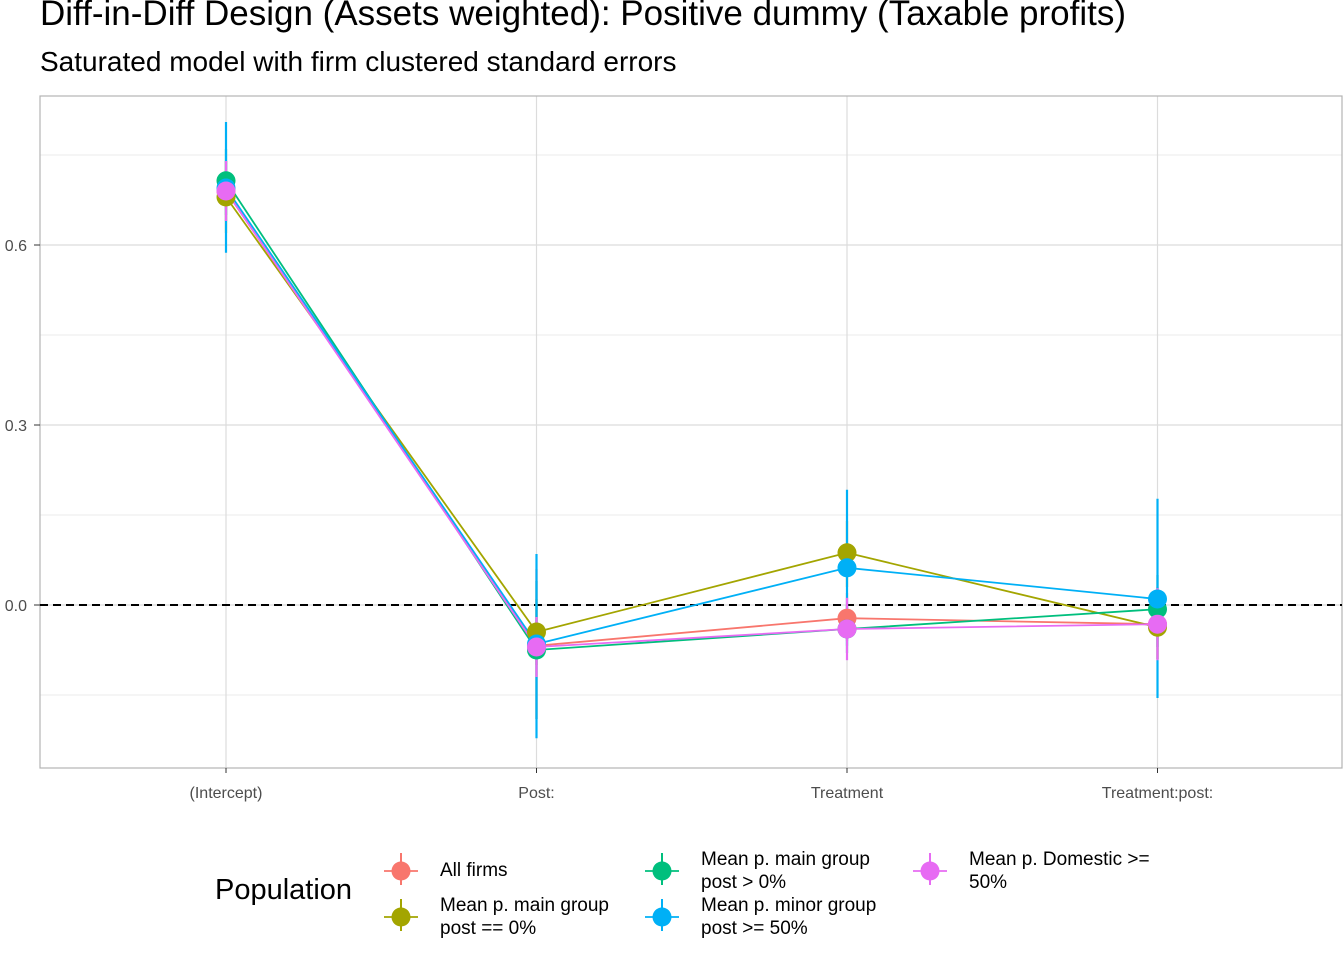 This screenshot has height=960, width=1344. Describe the element at coordinates (284, 890) in the screenshot. I see `legend-title: Population` at that location.